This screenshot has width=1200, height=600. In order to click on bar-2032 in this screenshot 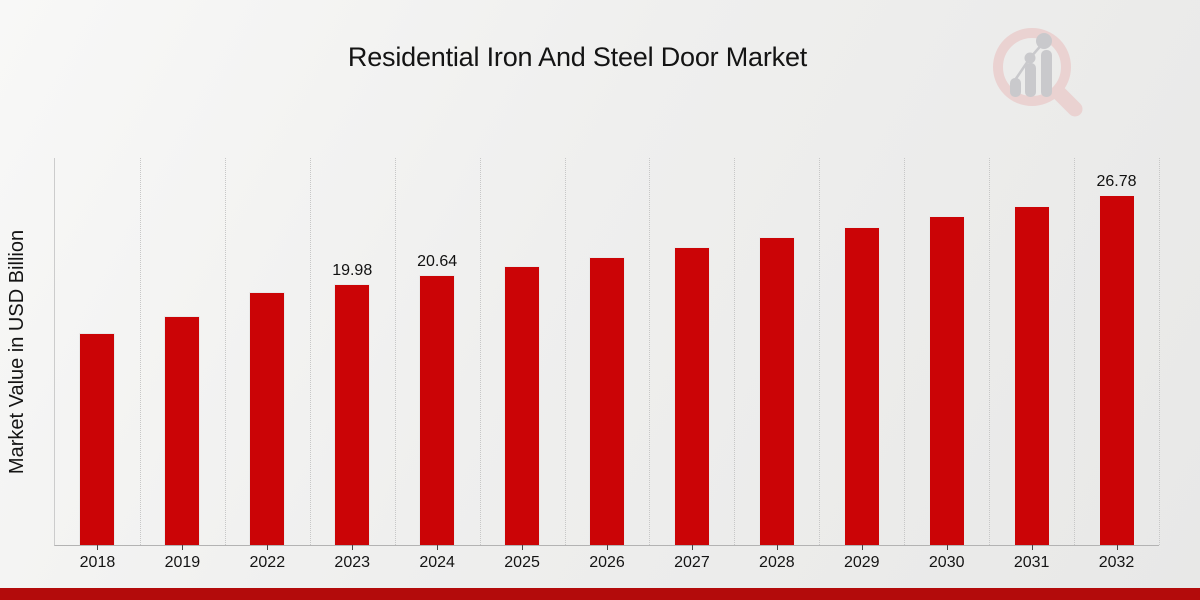, I will do `click(1116, 370)`.